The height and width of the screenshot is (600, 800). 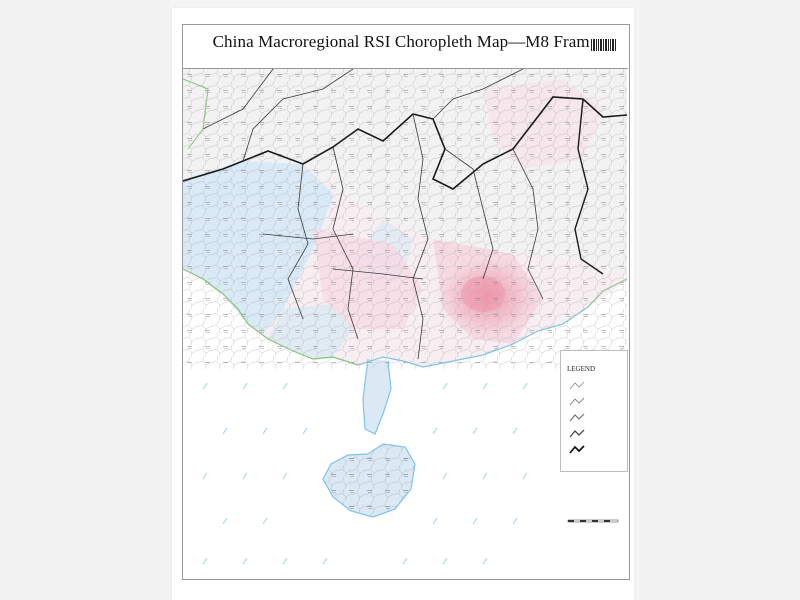 What do you see at coordinates (597, 435) in the screenshot?
I see `legend-item-region` at bounding box center [597, 435].